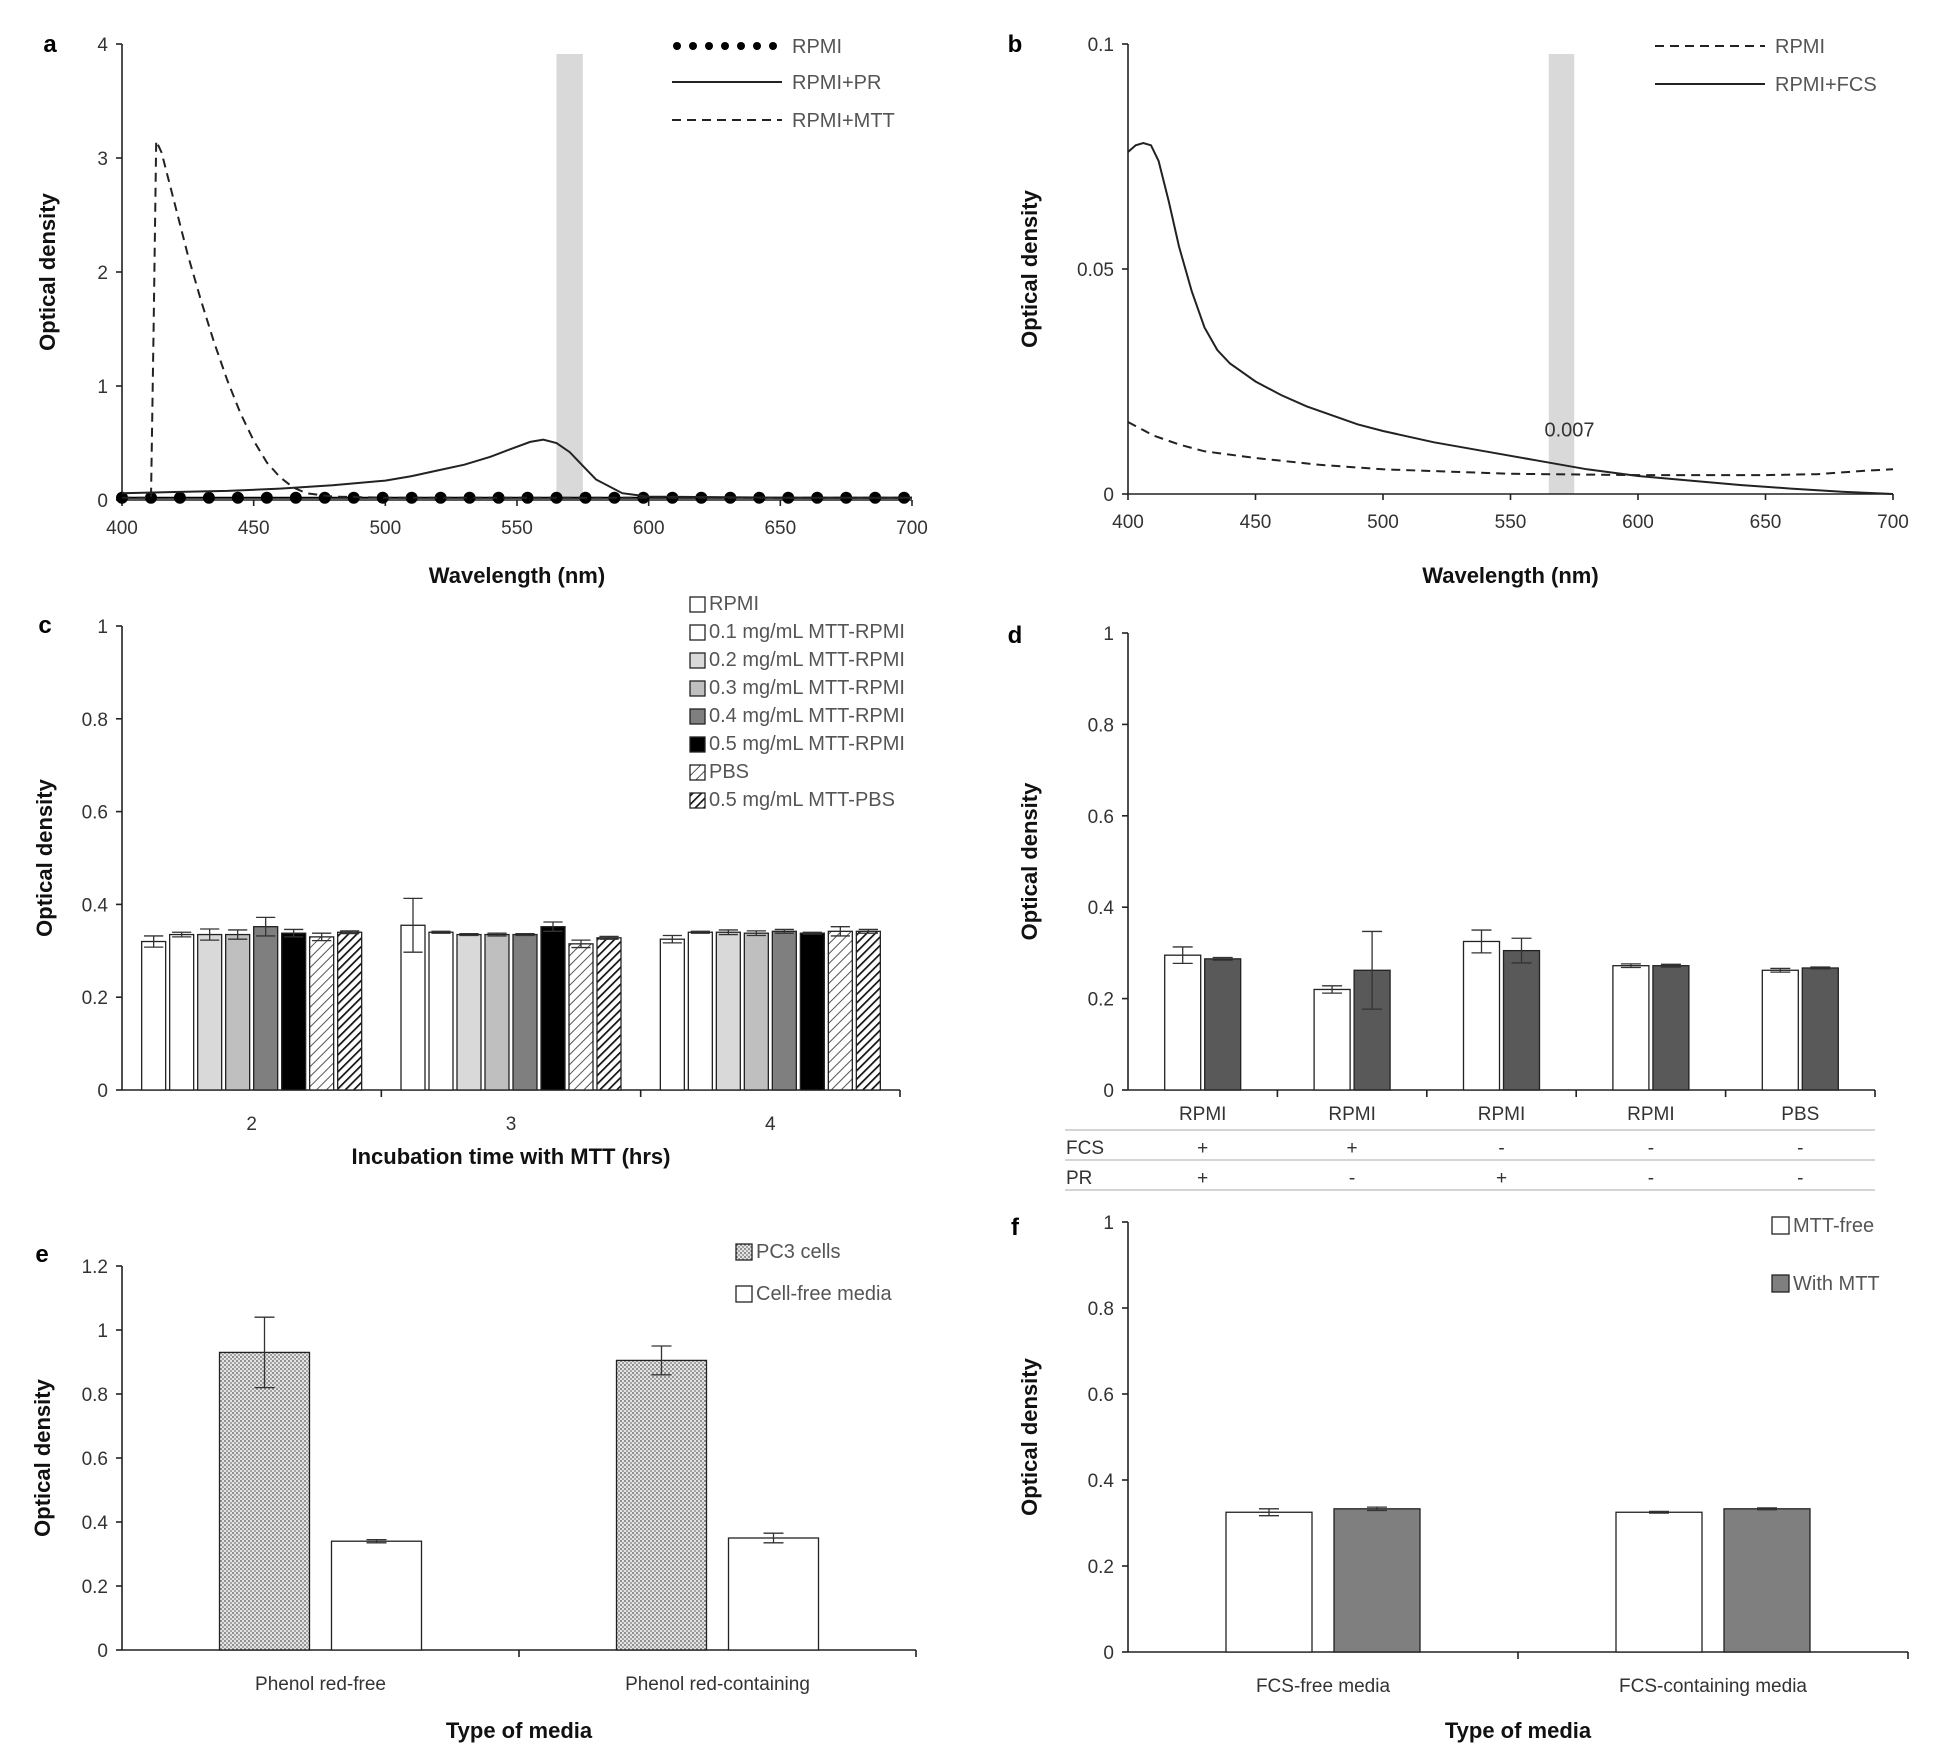 This screenshot has height=1746, width=1935. Describe the element at coordinates (1766, 522) in the screenshot. I see `x-tick-label: 650` at that location.